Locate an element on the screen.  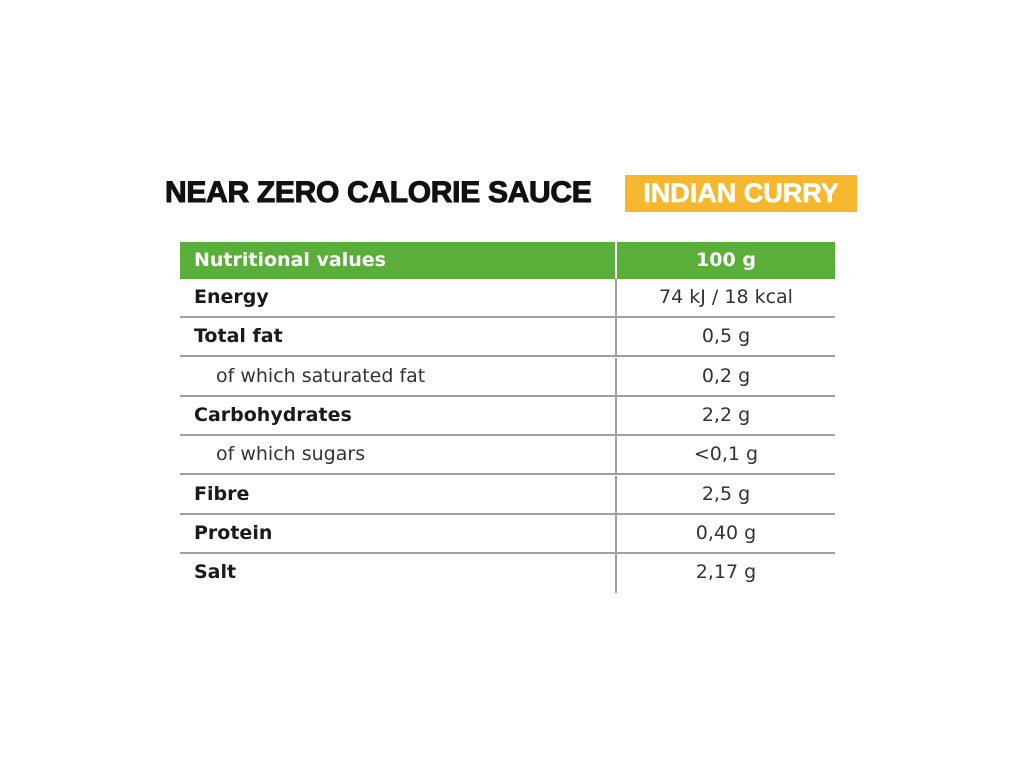
row: Carbohydrates 2,2 g is located at coordinates (507, 416).